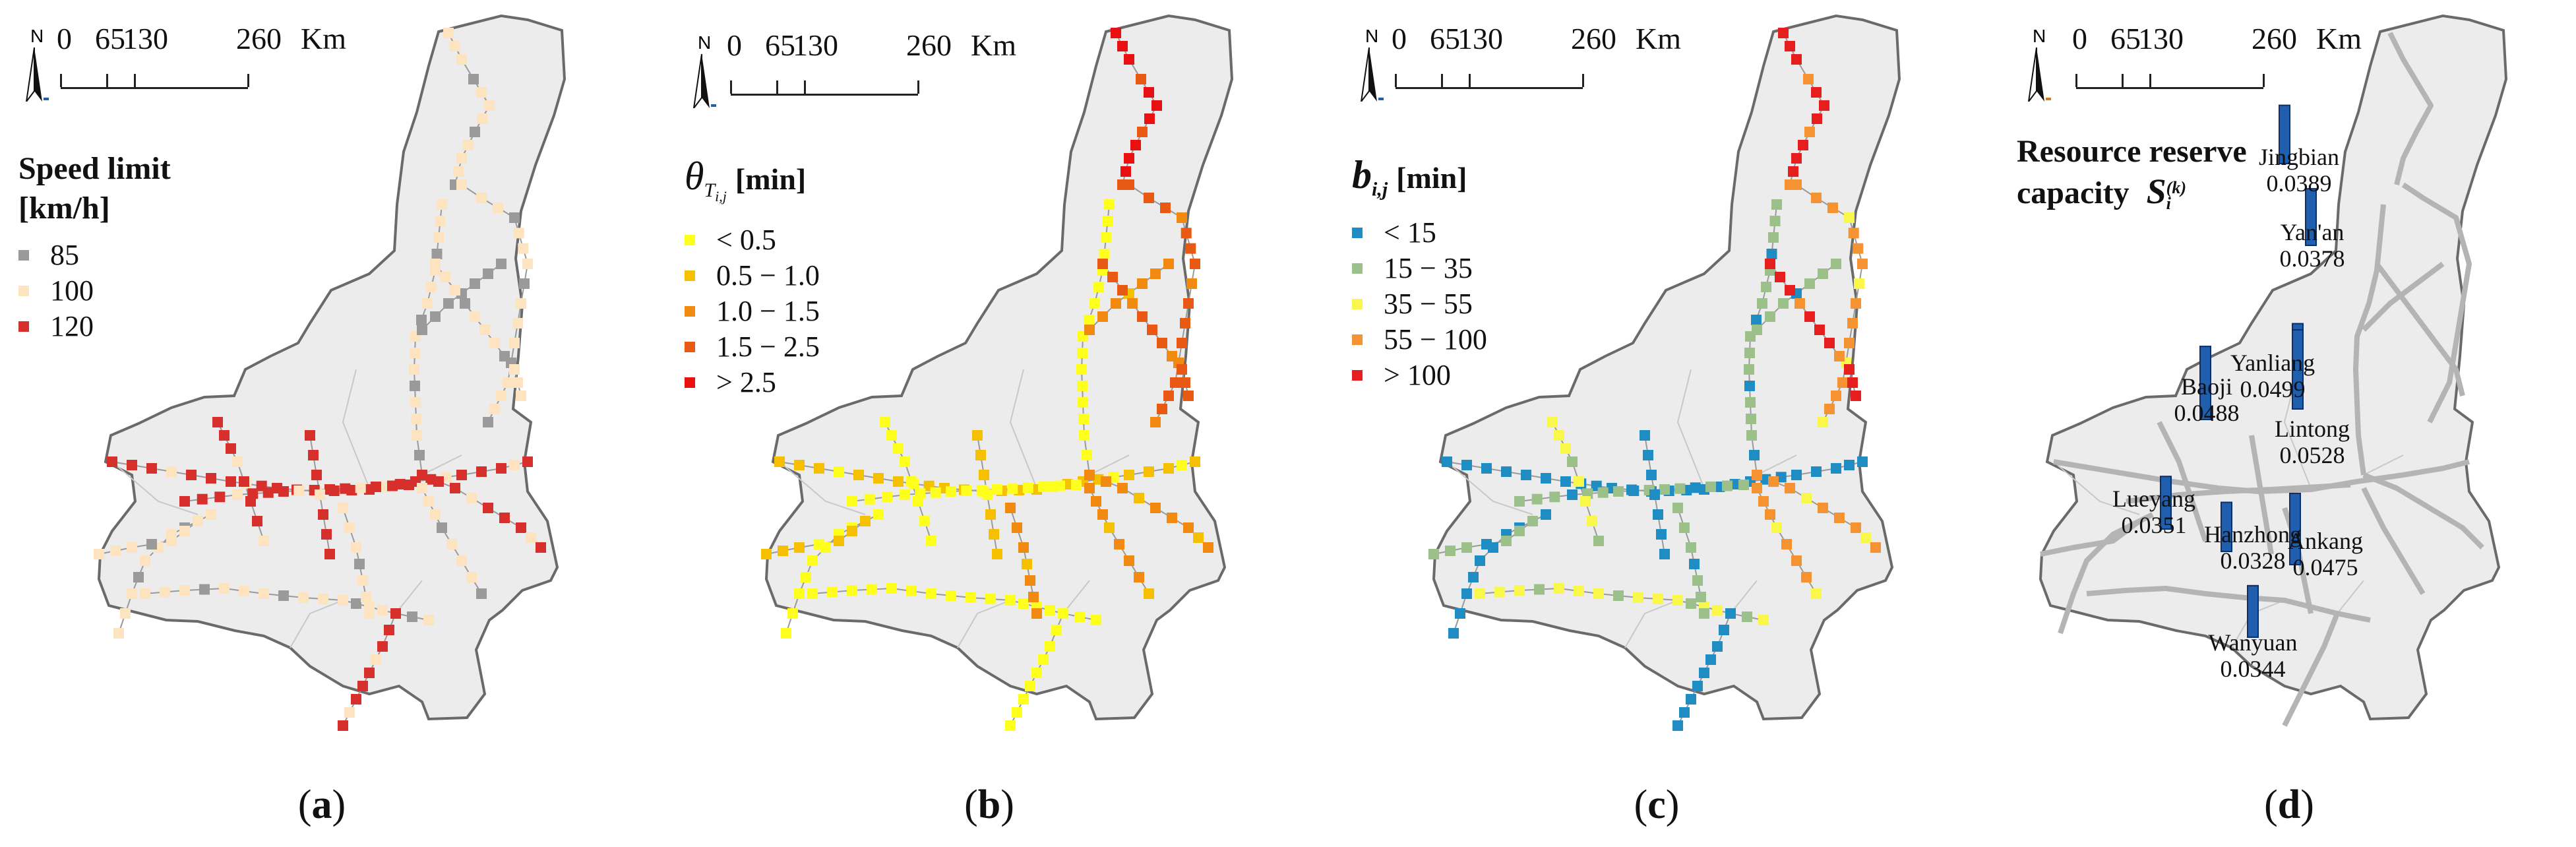 The width and height of the screenshot is (2576, 847). What do you see at coordinates (321, 804) in the screenshot?
I see `panel-label: (a)` at bounding box center [321, 804].